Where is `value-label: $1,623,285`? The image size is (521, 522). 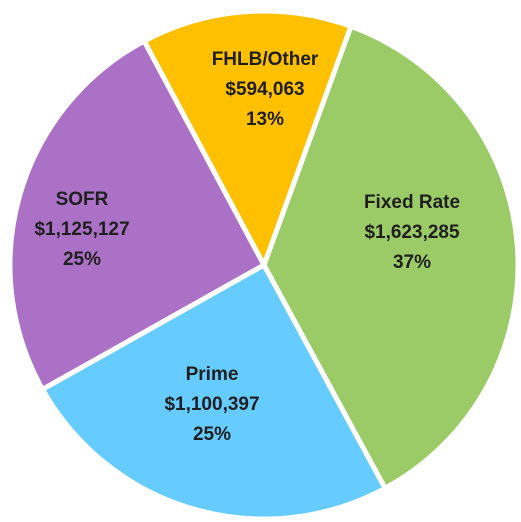 value-label: $1,623,285 is located at coordinates (412, 232).